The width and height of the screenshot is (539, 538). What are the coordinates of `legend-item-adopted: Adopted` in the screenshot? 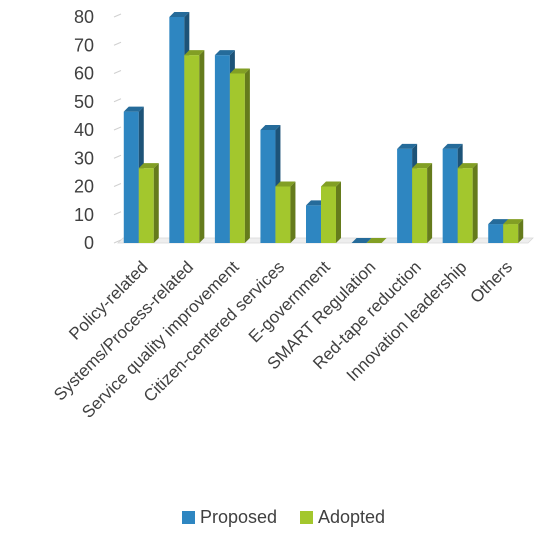 It's located at (342, 517).